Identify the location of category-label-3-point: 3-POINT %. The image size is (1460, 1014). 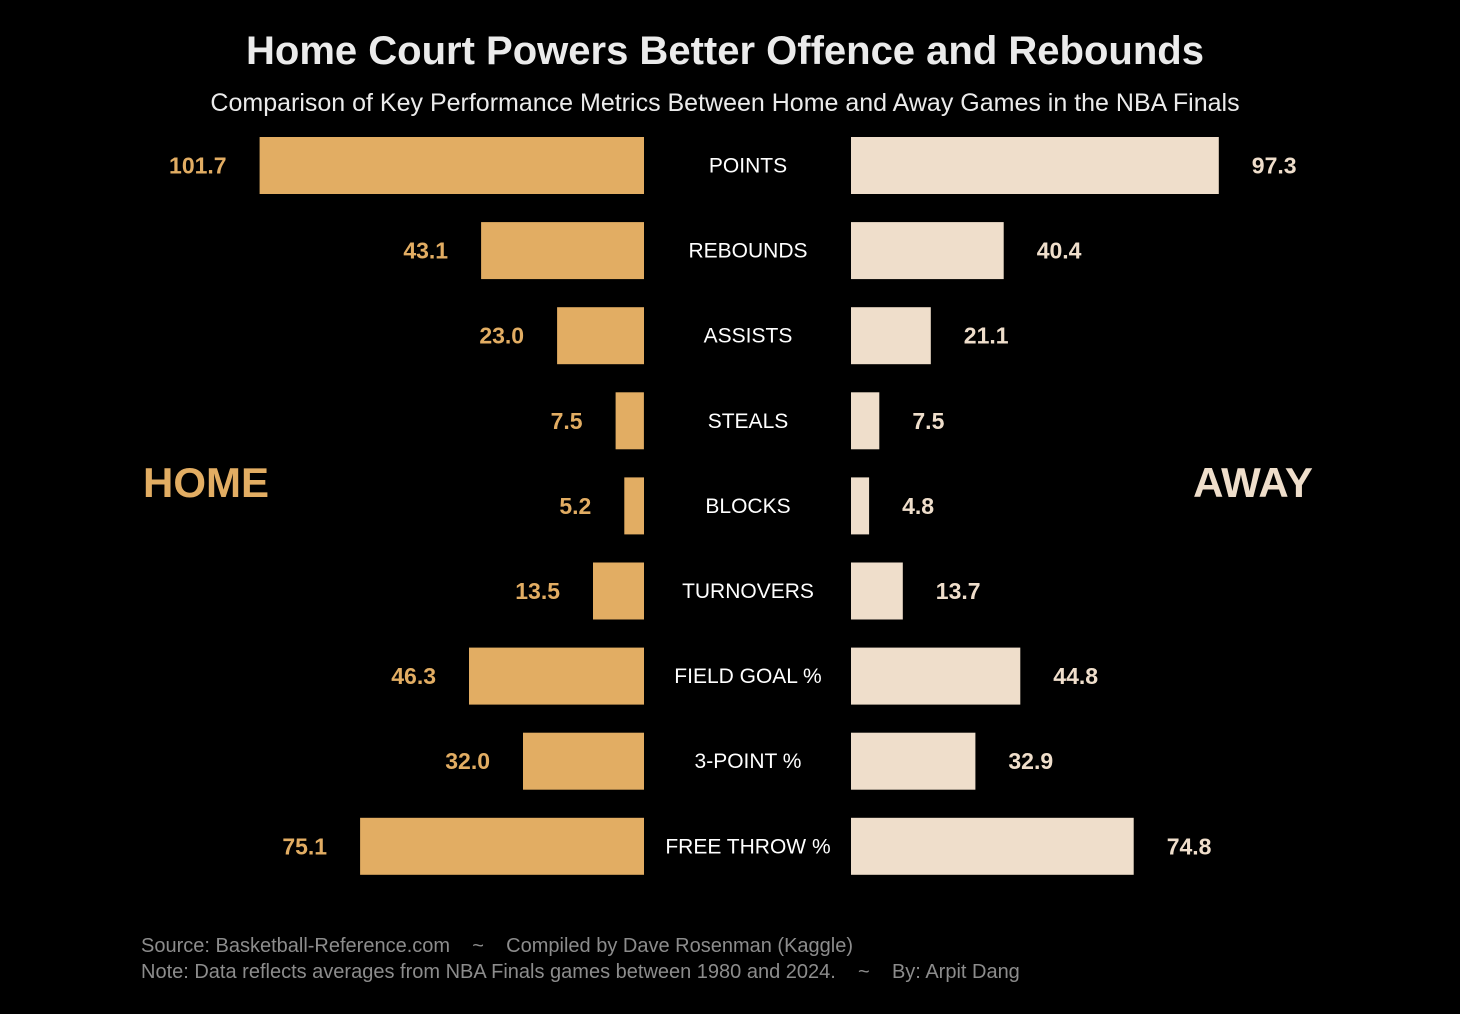
(748, 761).